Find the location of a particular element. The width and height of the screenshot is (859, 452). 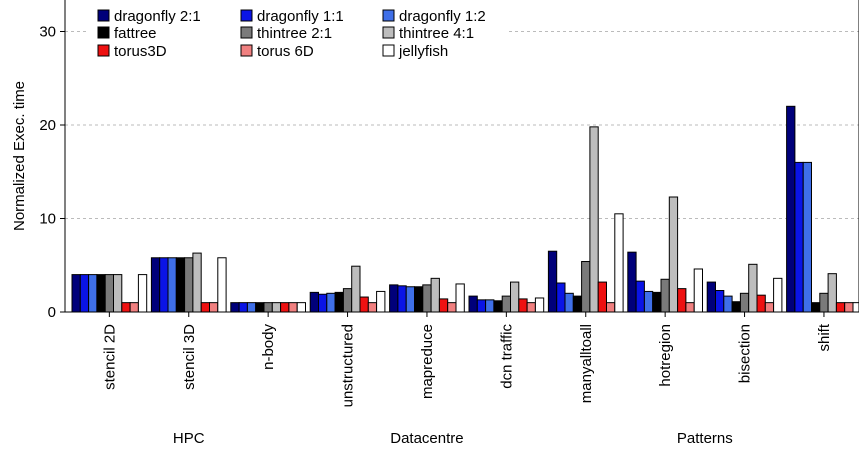

y-tick-label-20: 20 is located at coordinates (47, 125).